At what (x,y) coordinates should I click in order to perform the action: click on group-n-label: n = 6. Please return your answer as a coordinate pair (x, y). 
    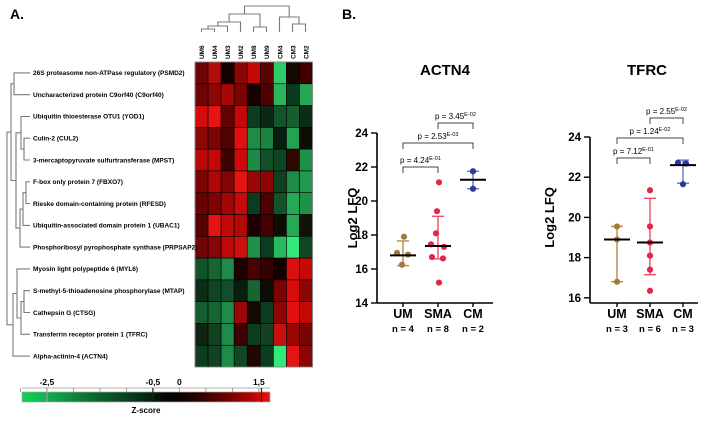
    Looking at the image, I should click on (650, 329).